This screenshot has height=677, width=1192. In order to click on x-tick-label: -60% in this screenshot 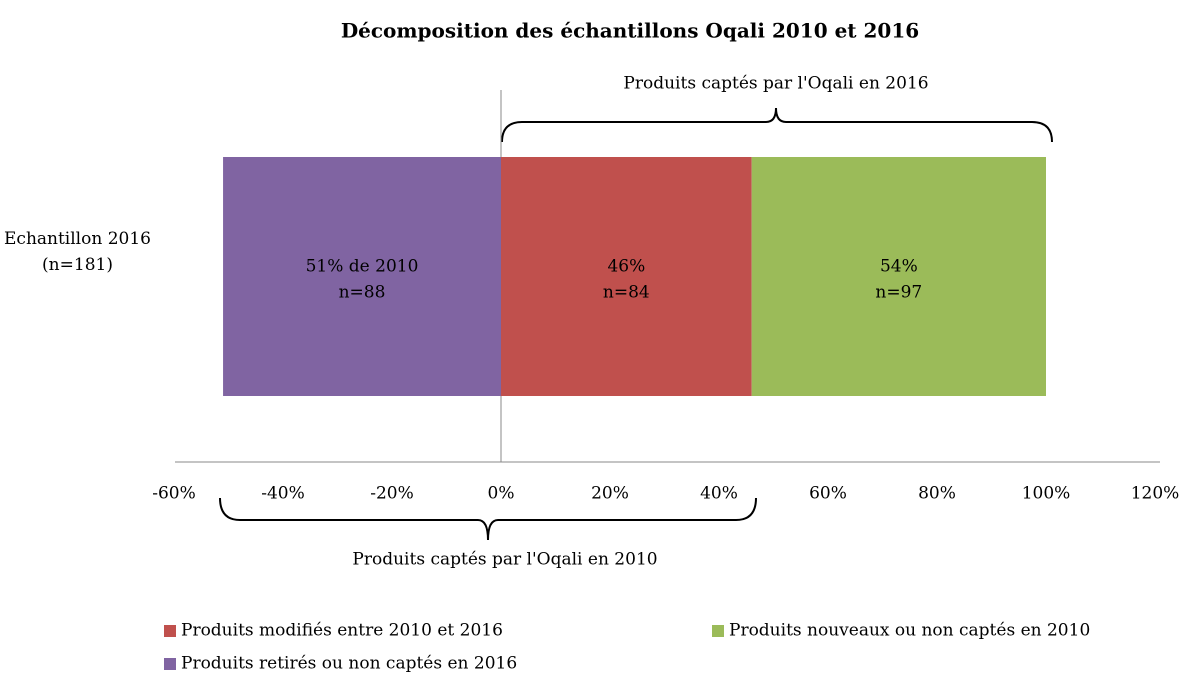, I will do `click(174, 494)`.